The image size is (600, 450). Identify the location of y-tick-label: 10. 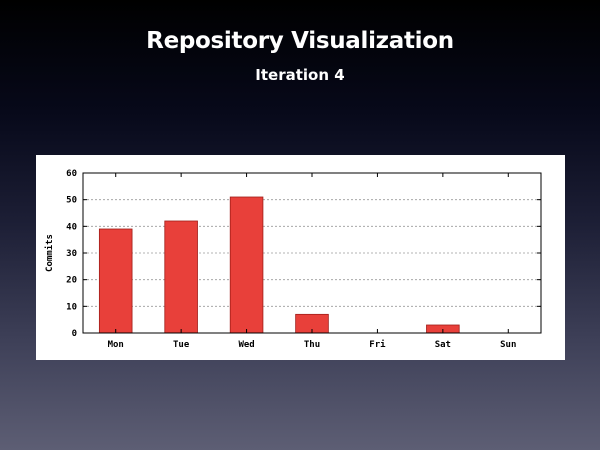
(71, 307).